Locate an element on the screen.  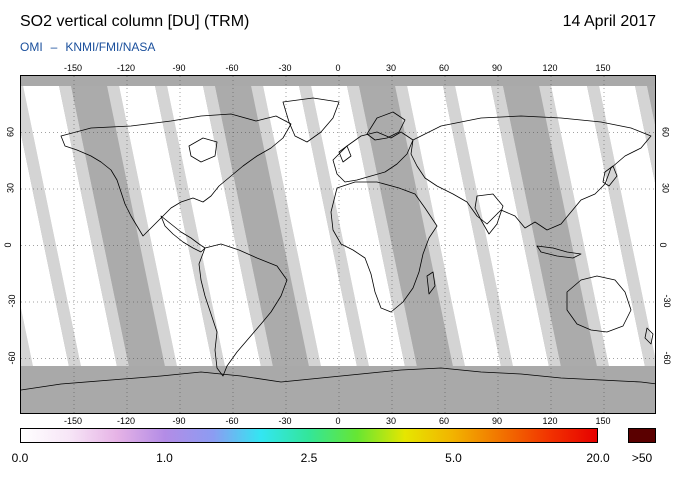
lon-tick-top: 60 is located at coordinates (444, 68).